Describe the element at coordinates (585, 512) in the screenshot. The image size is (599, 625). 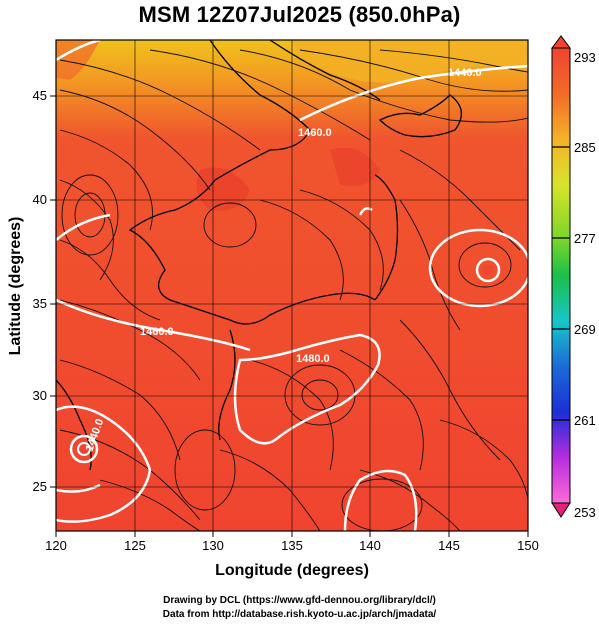
I see `colorbar-label: 253` at that location.